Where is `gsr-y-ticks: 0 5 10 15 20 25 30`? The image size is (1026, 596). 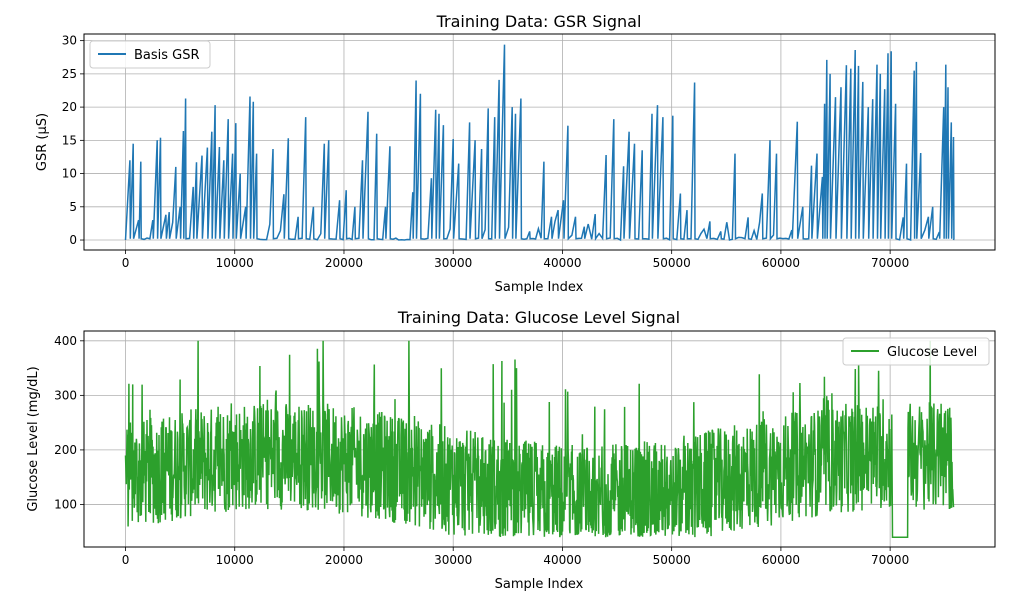
gsr-y-ticks: 0 5 10 15 20 25 30 is located at coordinates (73, 140).